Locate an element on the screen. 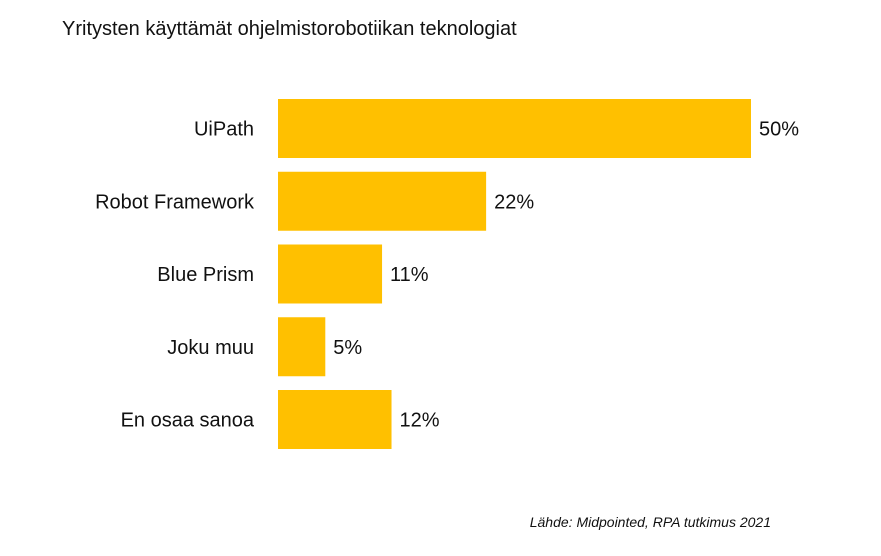 Image resolution: width=881 pixels, height=556 pixels. category-label-0: UiPath is located at coordinates (224, 130).